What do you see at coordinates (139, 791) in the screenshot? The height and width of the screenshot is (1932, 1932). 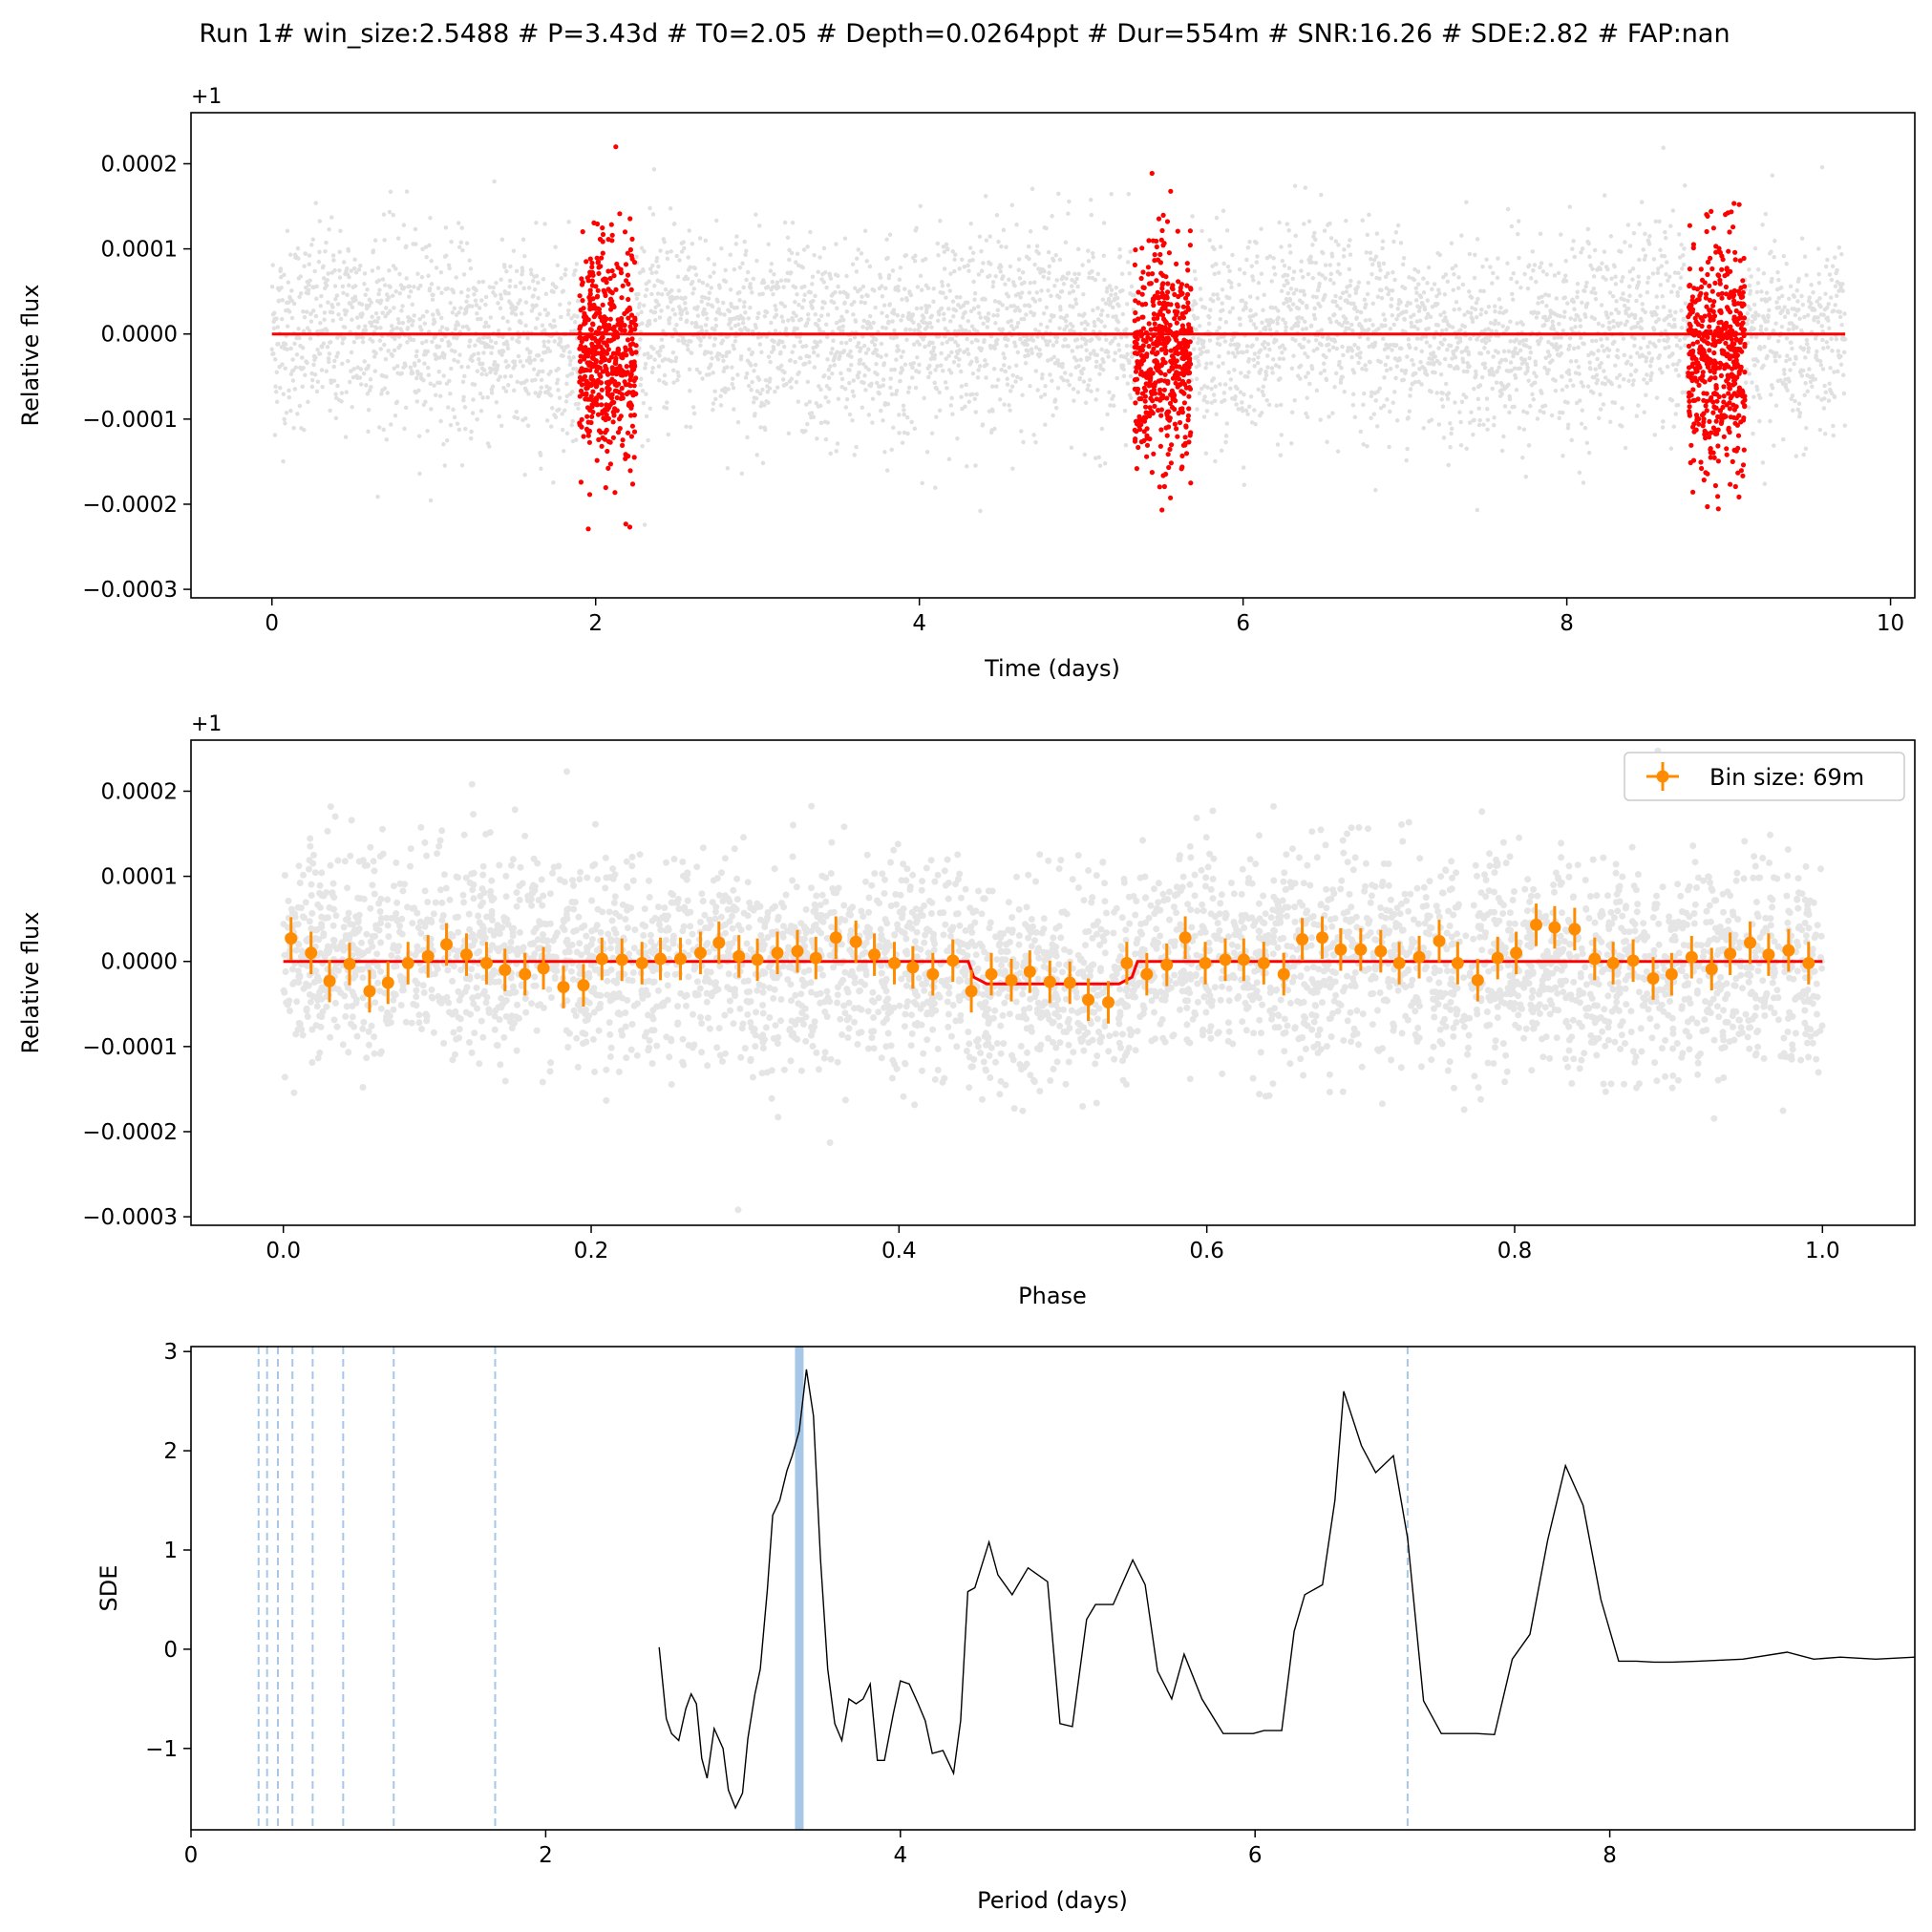 I see `y-tick-label: 0.0002` at bounding box center [139, 791].